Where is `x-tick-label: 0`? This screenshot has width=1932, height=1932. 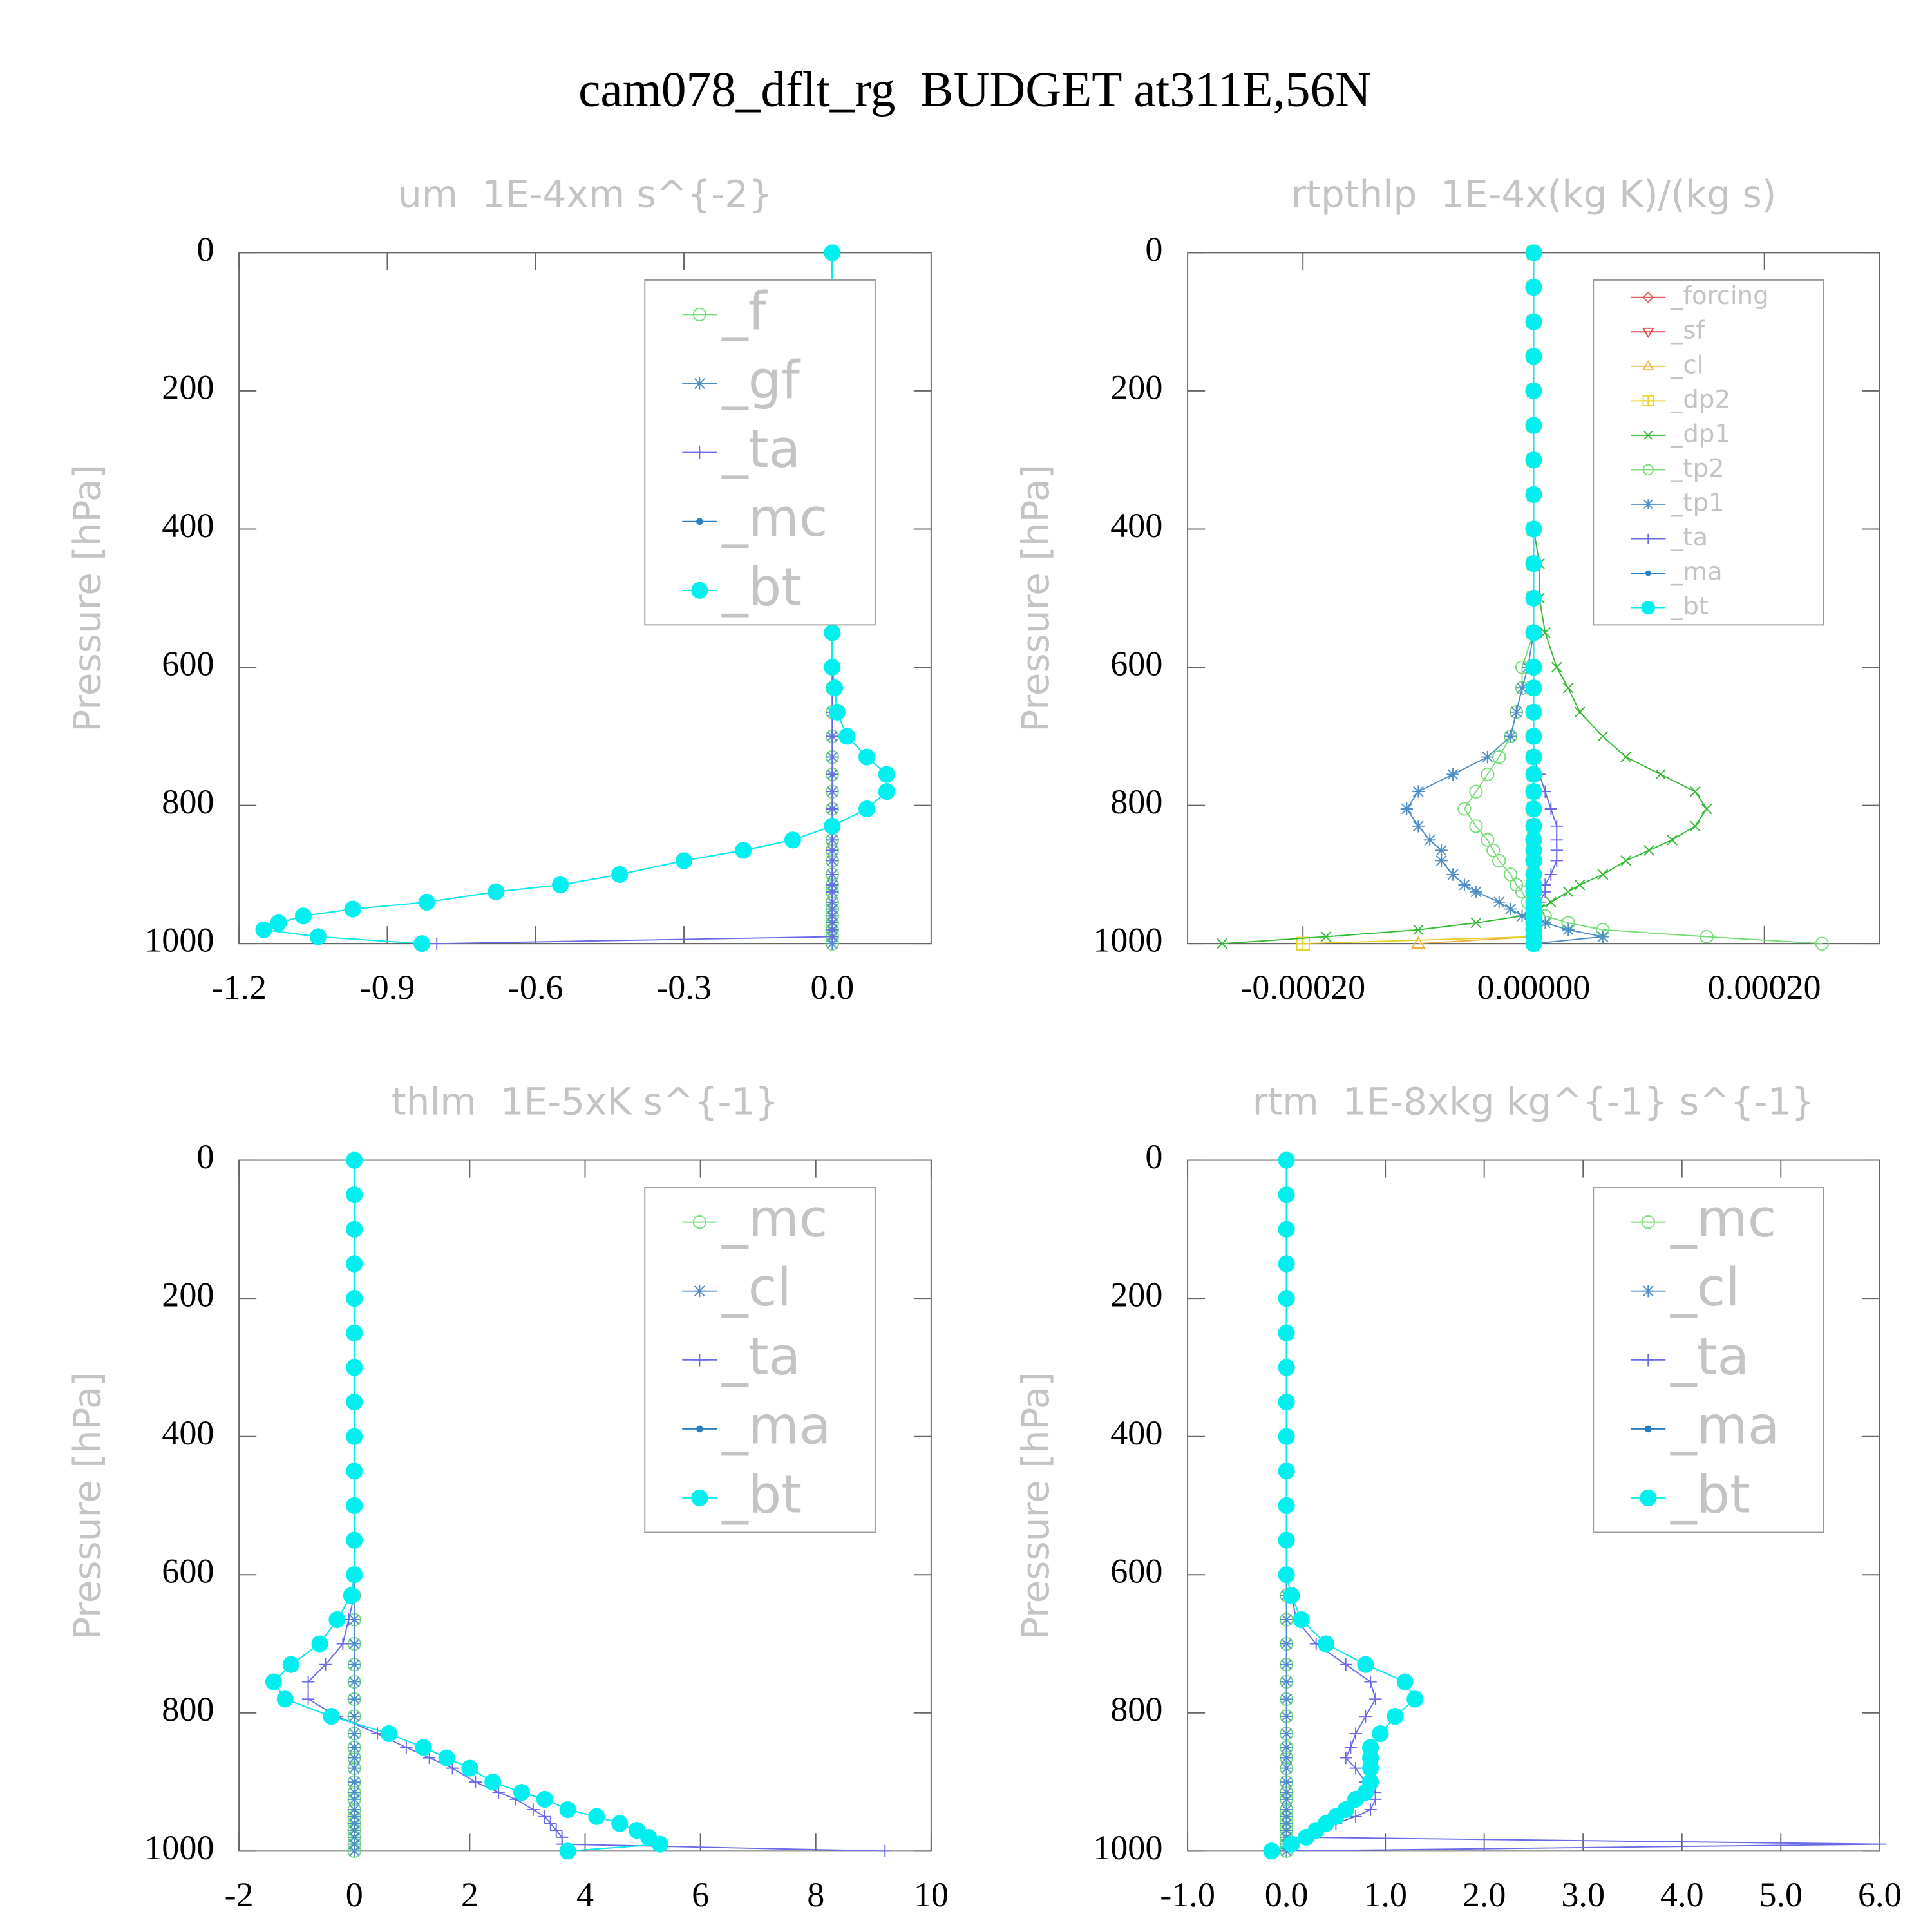
x-tick-label: 0 is located at coordinates (354, 1894).